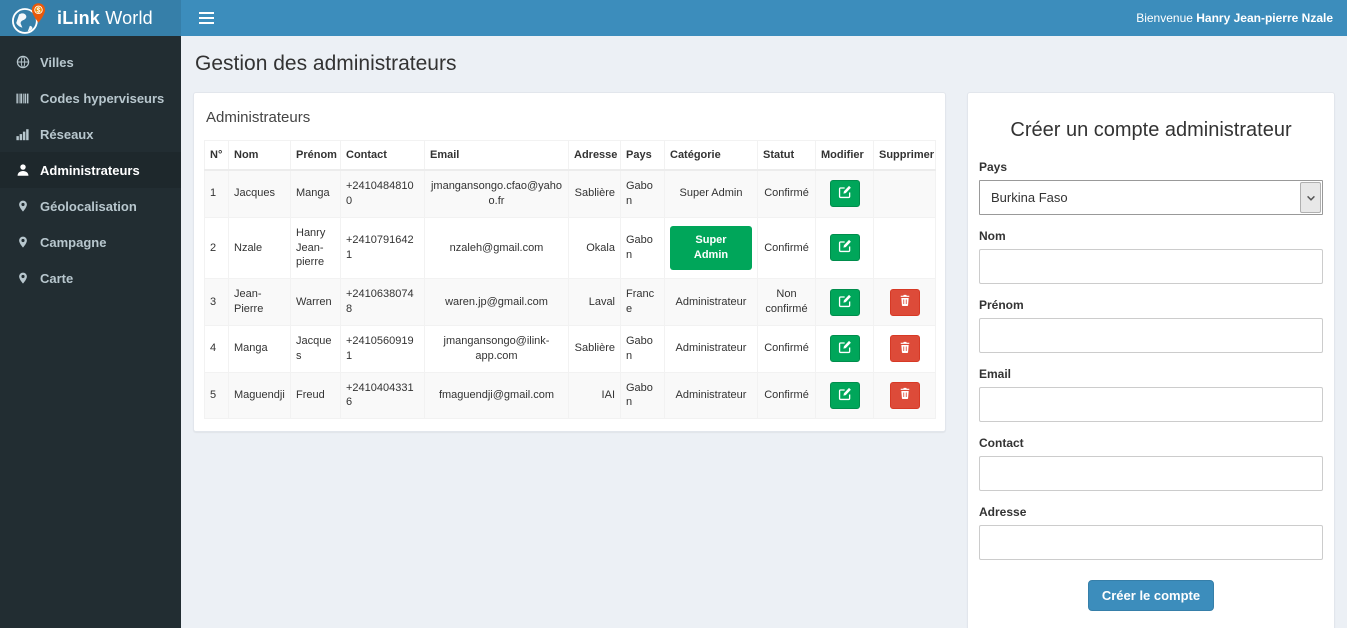 Image resolution: width=1347 pixels, height=628 pixels. Describe the element at coordinates (90, 62) in the screenshot. I see `sidebar-item-villes: Villes` at that location.